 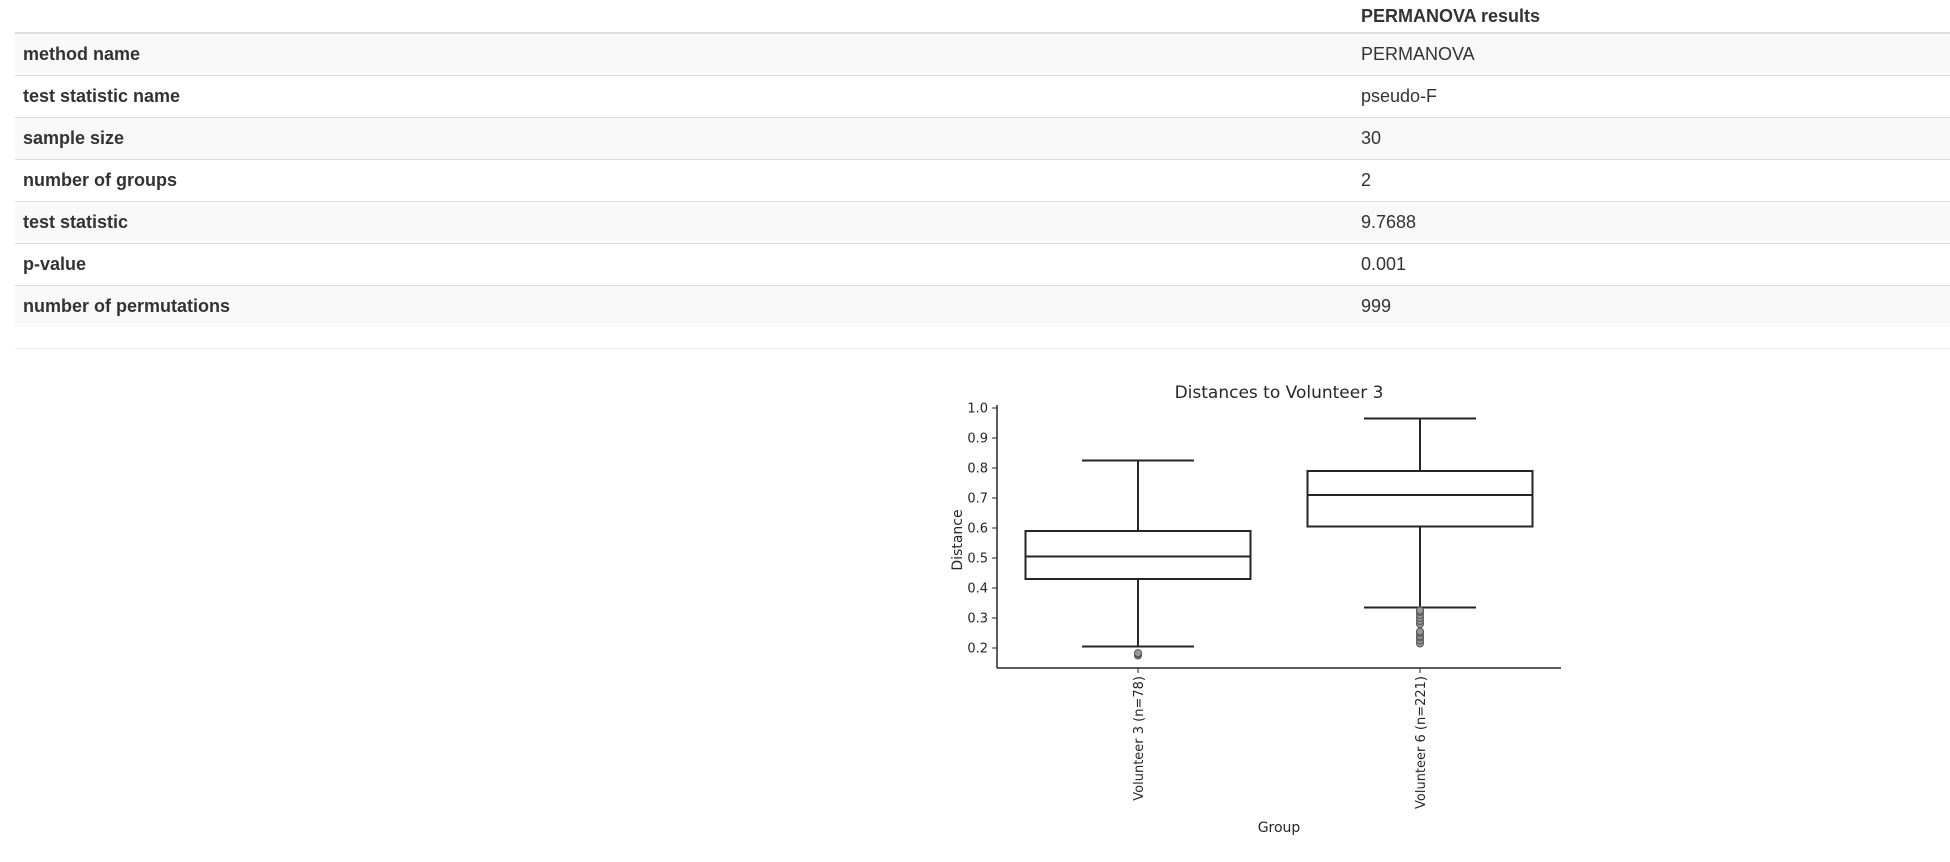 What do you see at coordinates (684, 17) in the screenshot?
I see `table-header-blank` at bounding box center [684, 17].